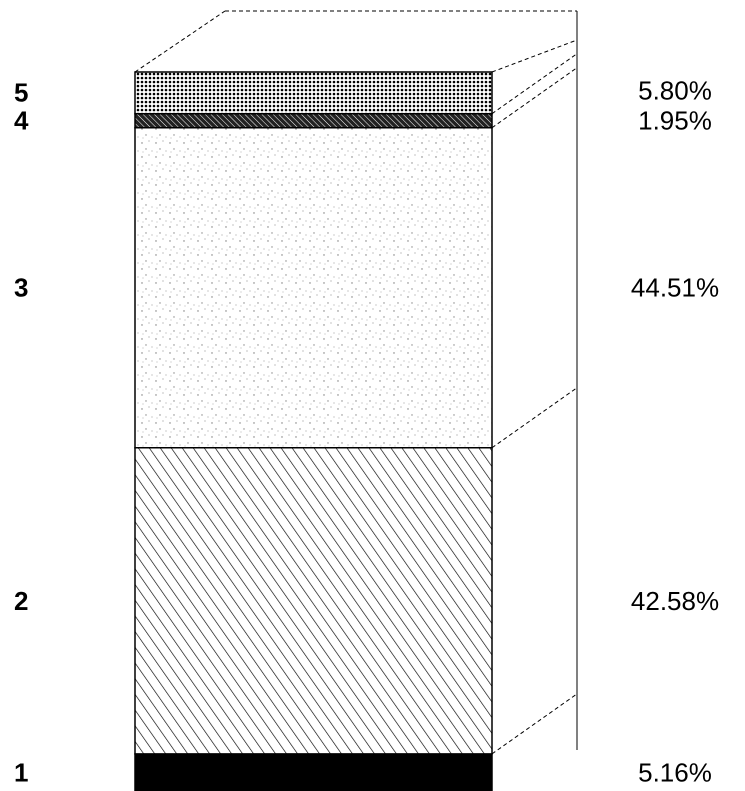 The image size is (745, 791). I want to click on percent-label-3: 44.51%, so click(675, 288).